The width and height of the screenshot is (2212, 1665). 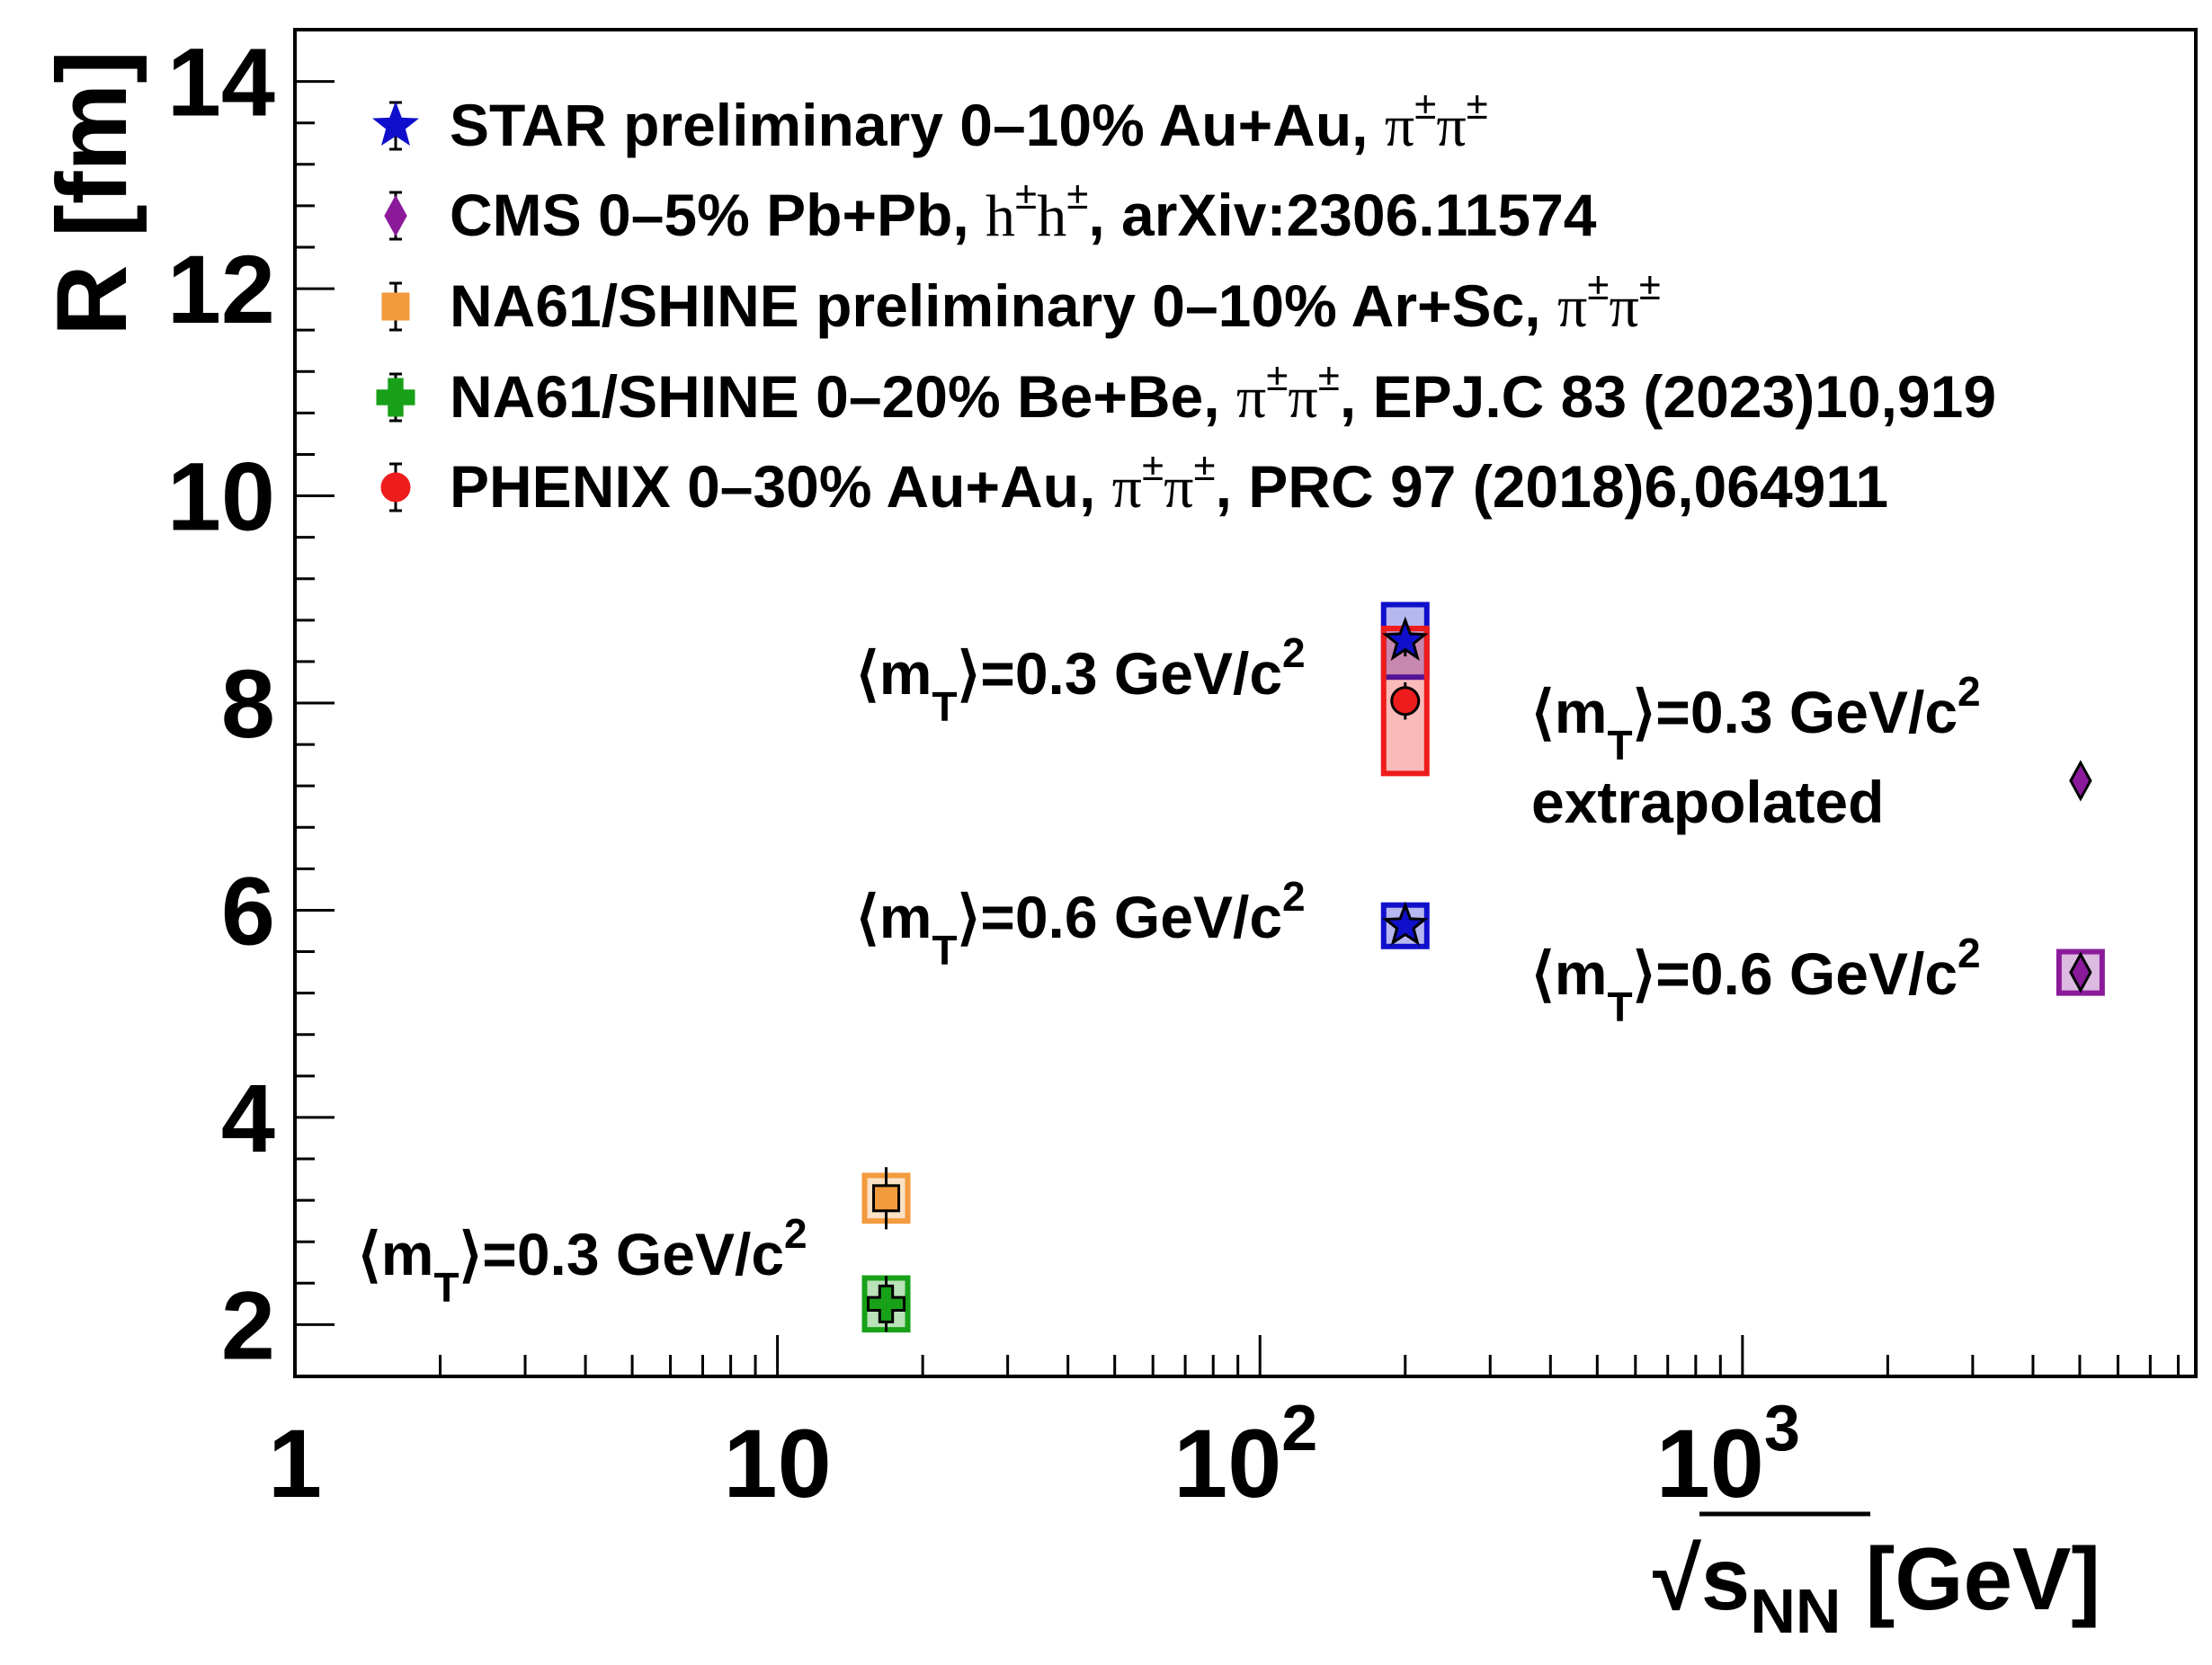 I want to click on star-legend-marker, so click(x=395, y=124).